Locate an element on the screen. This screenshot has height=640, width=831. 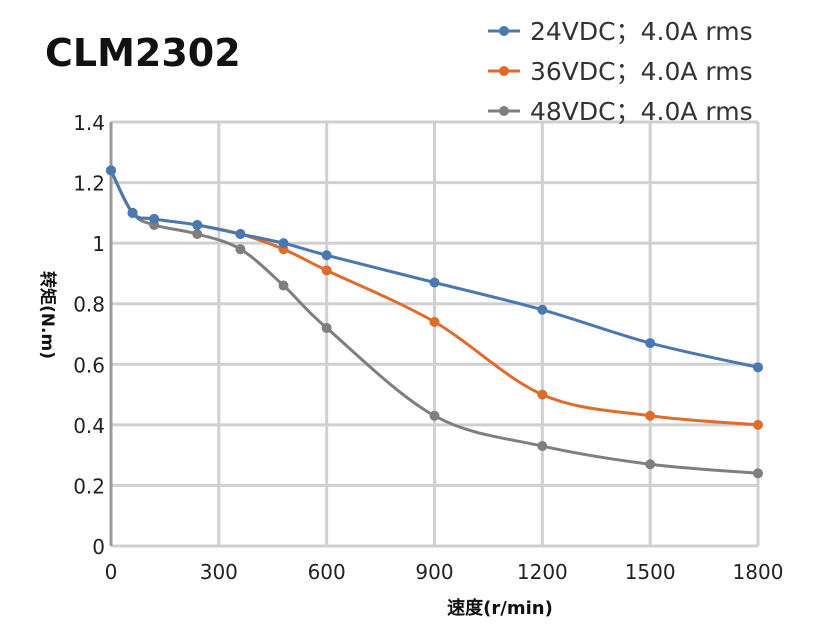
y-tick-label: 1.2 is located at coordinates (89, 184).